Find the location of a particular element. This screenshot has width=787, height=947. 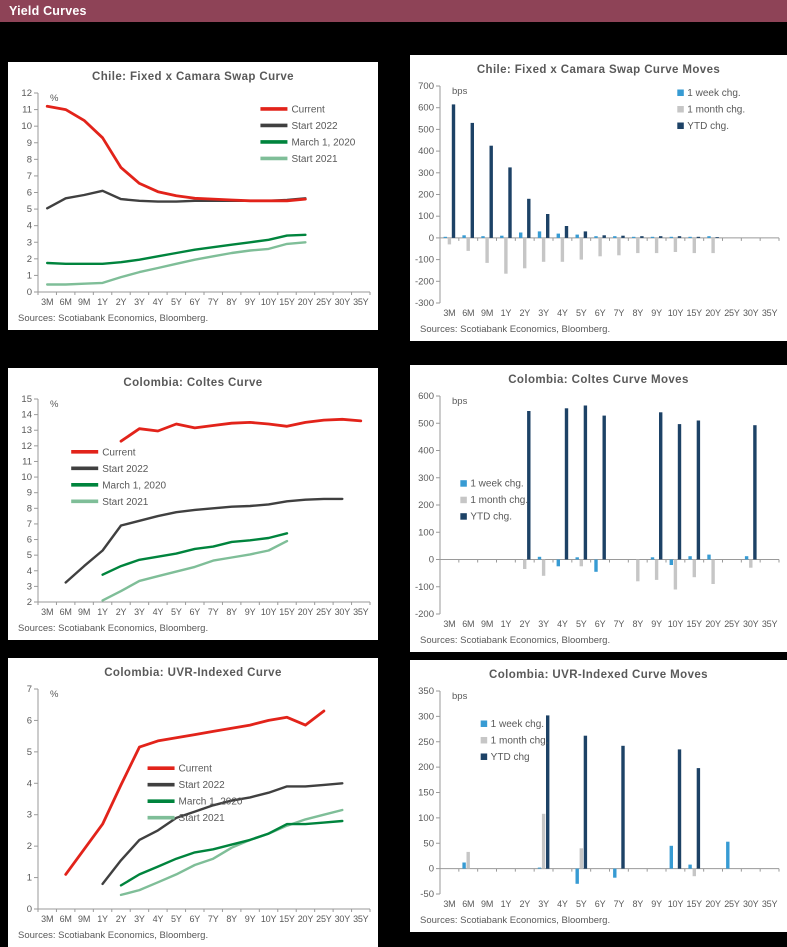

svg-text: 200 is located at coordinates (426, 505).